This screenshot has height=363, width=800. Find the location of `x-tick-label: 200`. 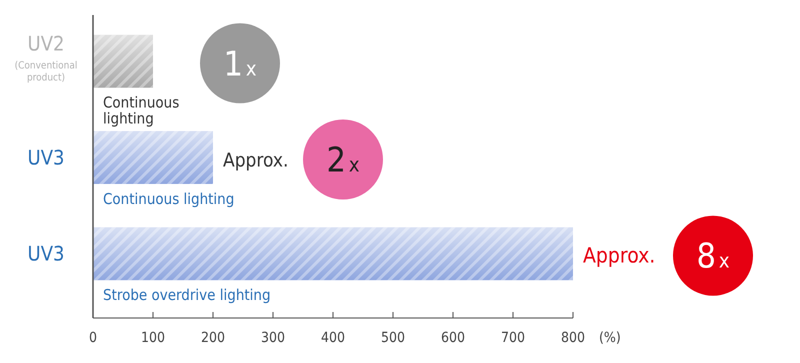

x-tick-label: 200 is located at coordinates (213, 338).